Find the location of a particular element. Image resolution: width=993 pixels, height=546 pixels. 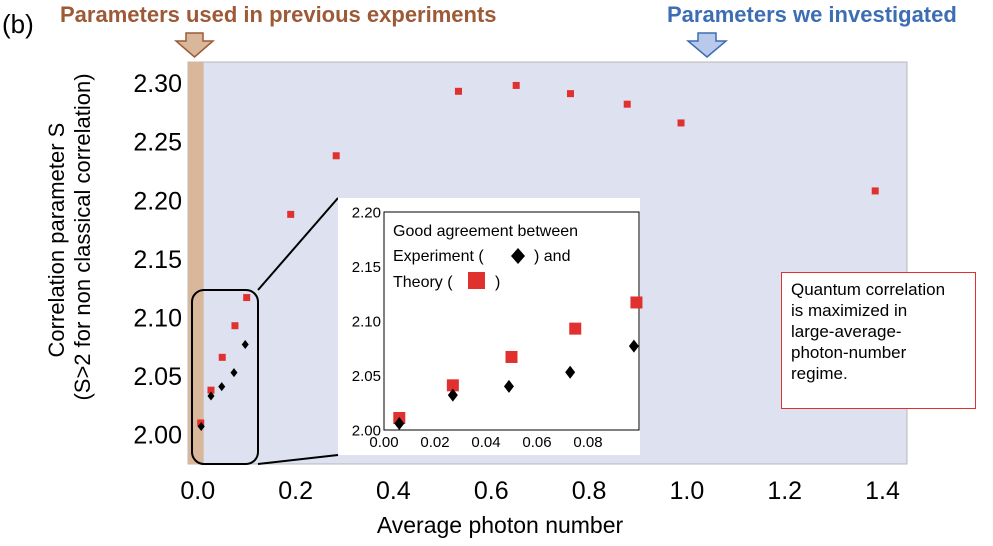

previous-parameter-region is located at coordinates (196, 263).